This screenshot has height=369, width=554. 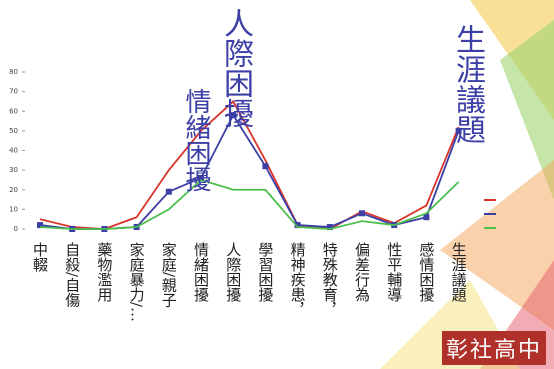 I want to click on logo: 彰社高中, so click(x=493, y=348).